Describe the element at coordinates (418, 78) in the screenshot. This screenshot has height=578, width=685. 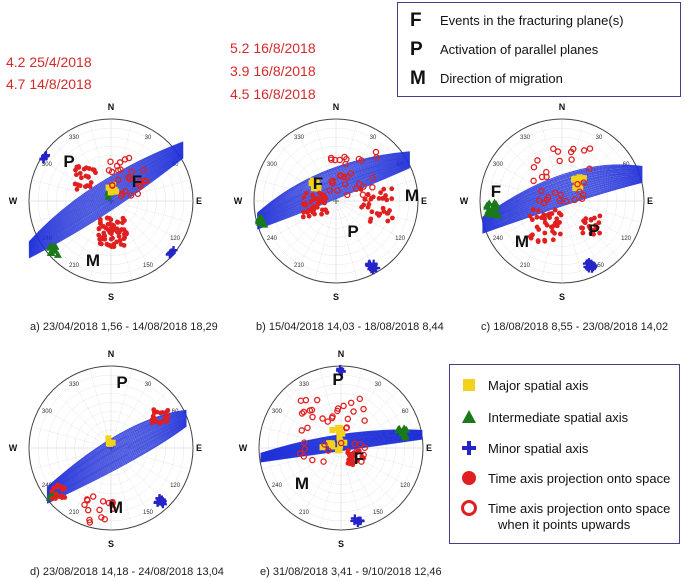
I see `key-letter: M` at that location.